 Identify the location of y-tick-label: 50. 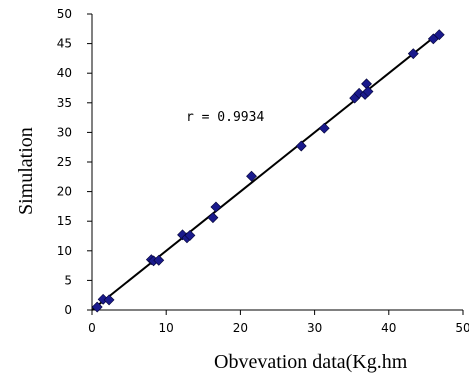
(64, 14).